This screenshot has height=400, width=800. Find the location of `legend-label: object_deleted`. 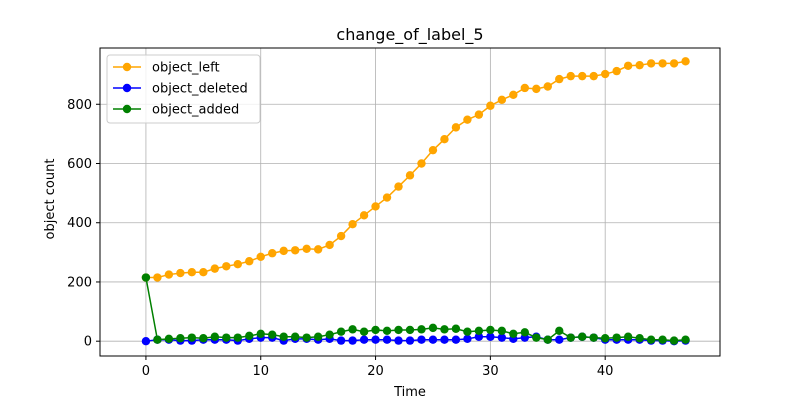

legend-label: object_deleted is located at coordinates (200, 89).